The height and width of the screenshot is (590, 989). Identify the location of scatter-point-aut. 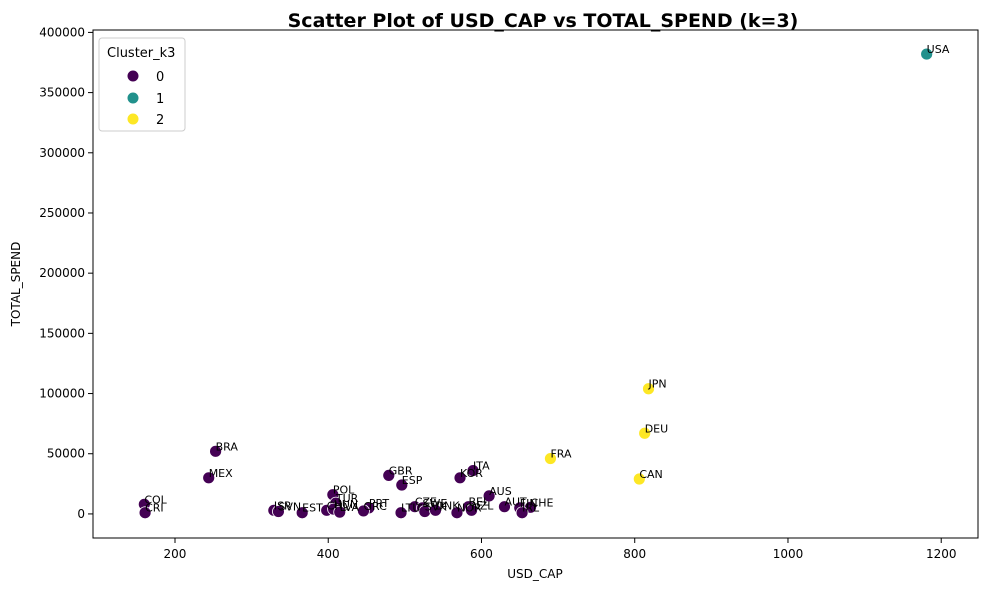
(504, 507).